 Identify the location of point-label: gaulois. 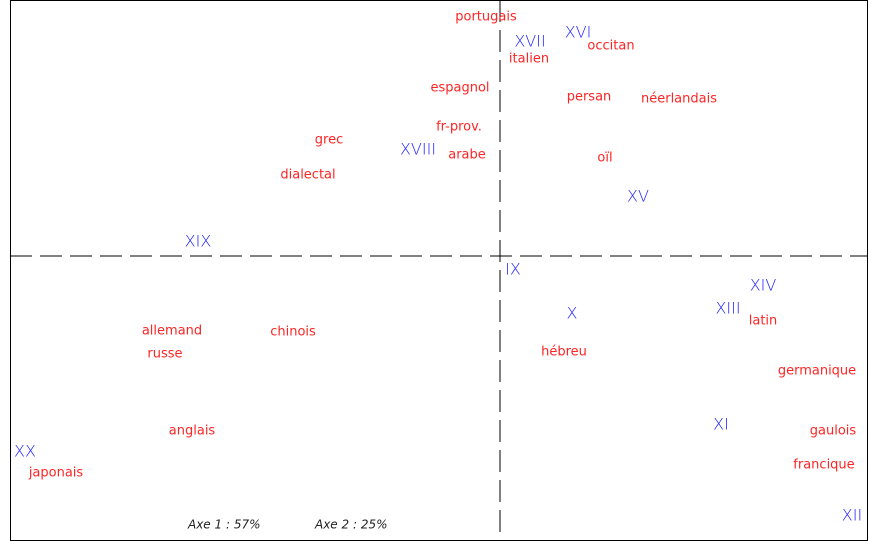
(833, 431).